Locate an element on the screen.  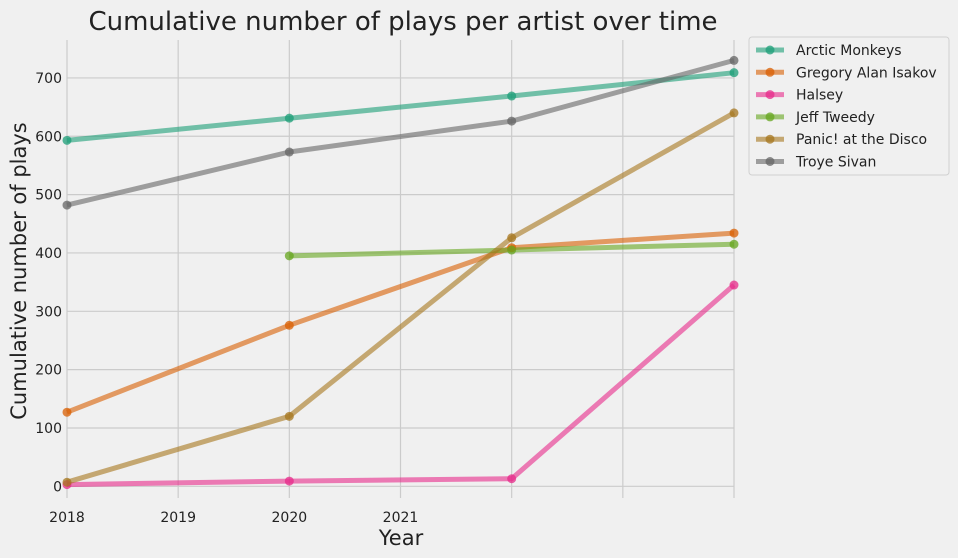
legend-frame is located at coordinates (849, 106).